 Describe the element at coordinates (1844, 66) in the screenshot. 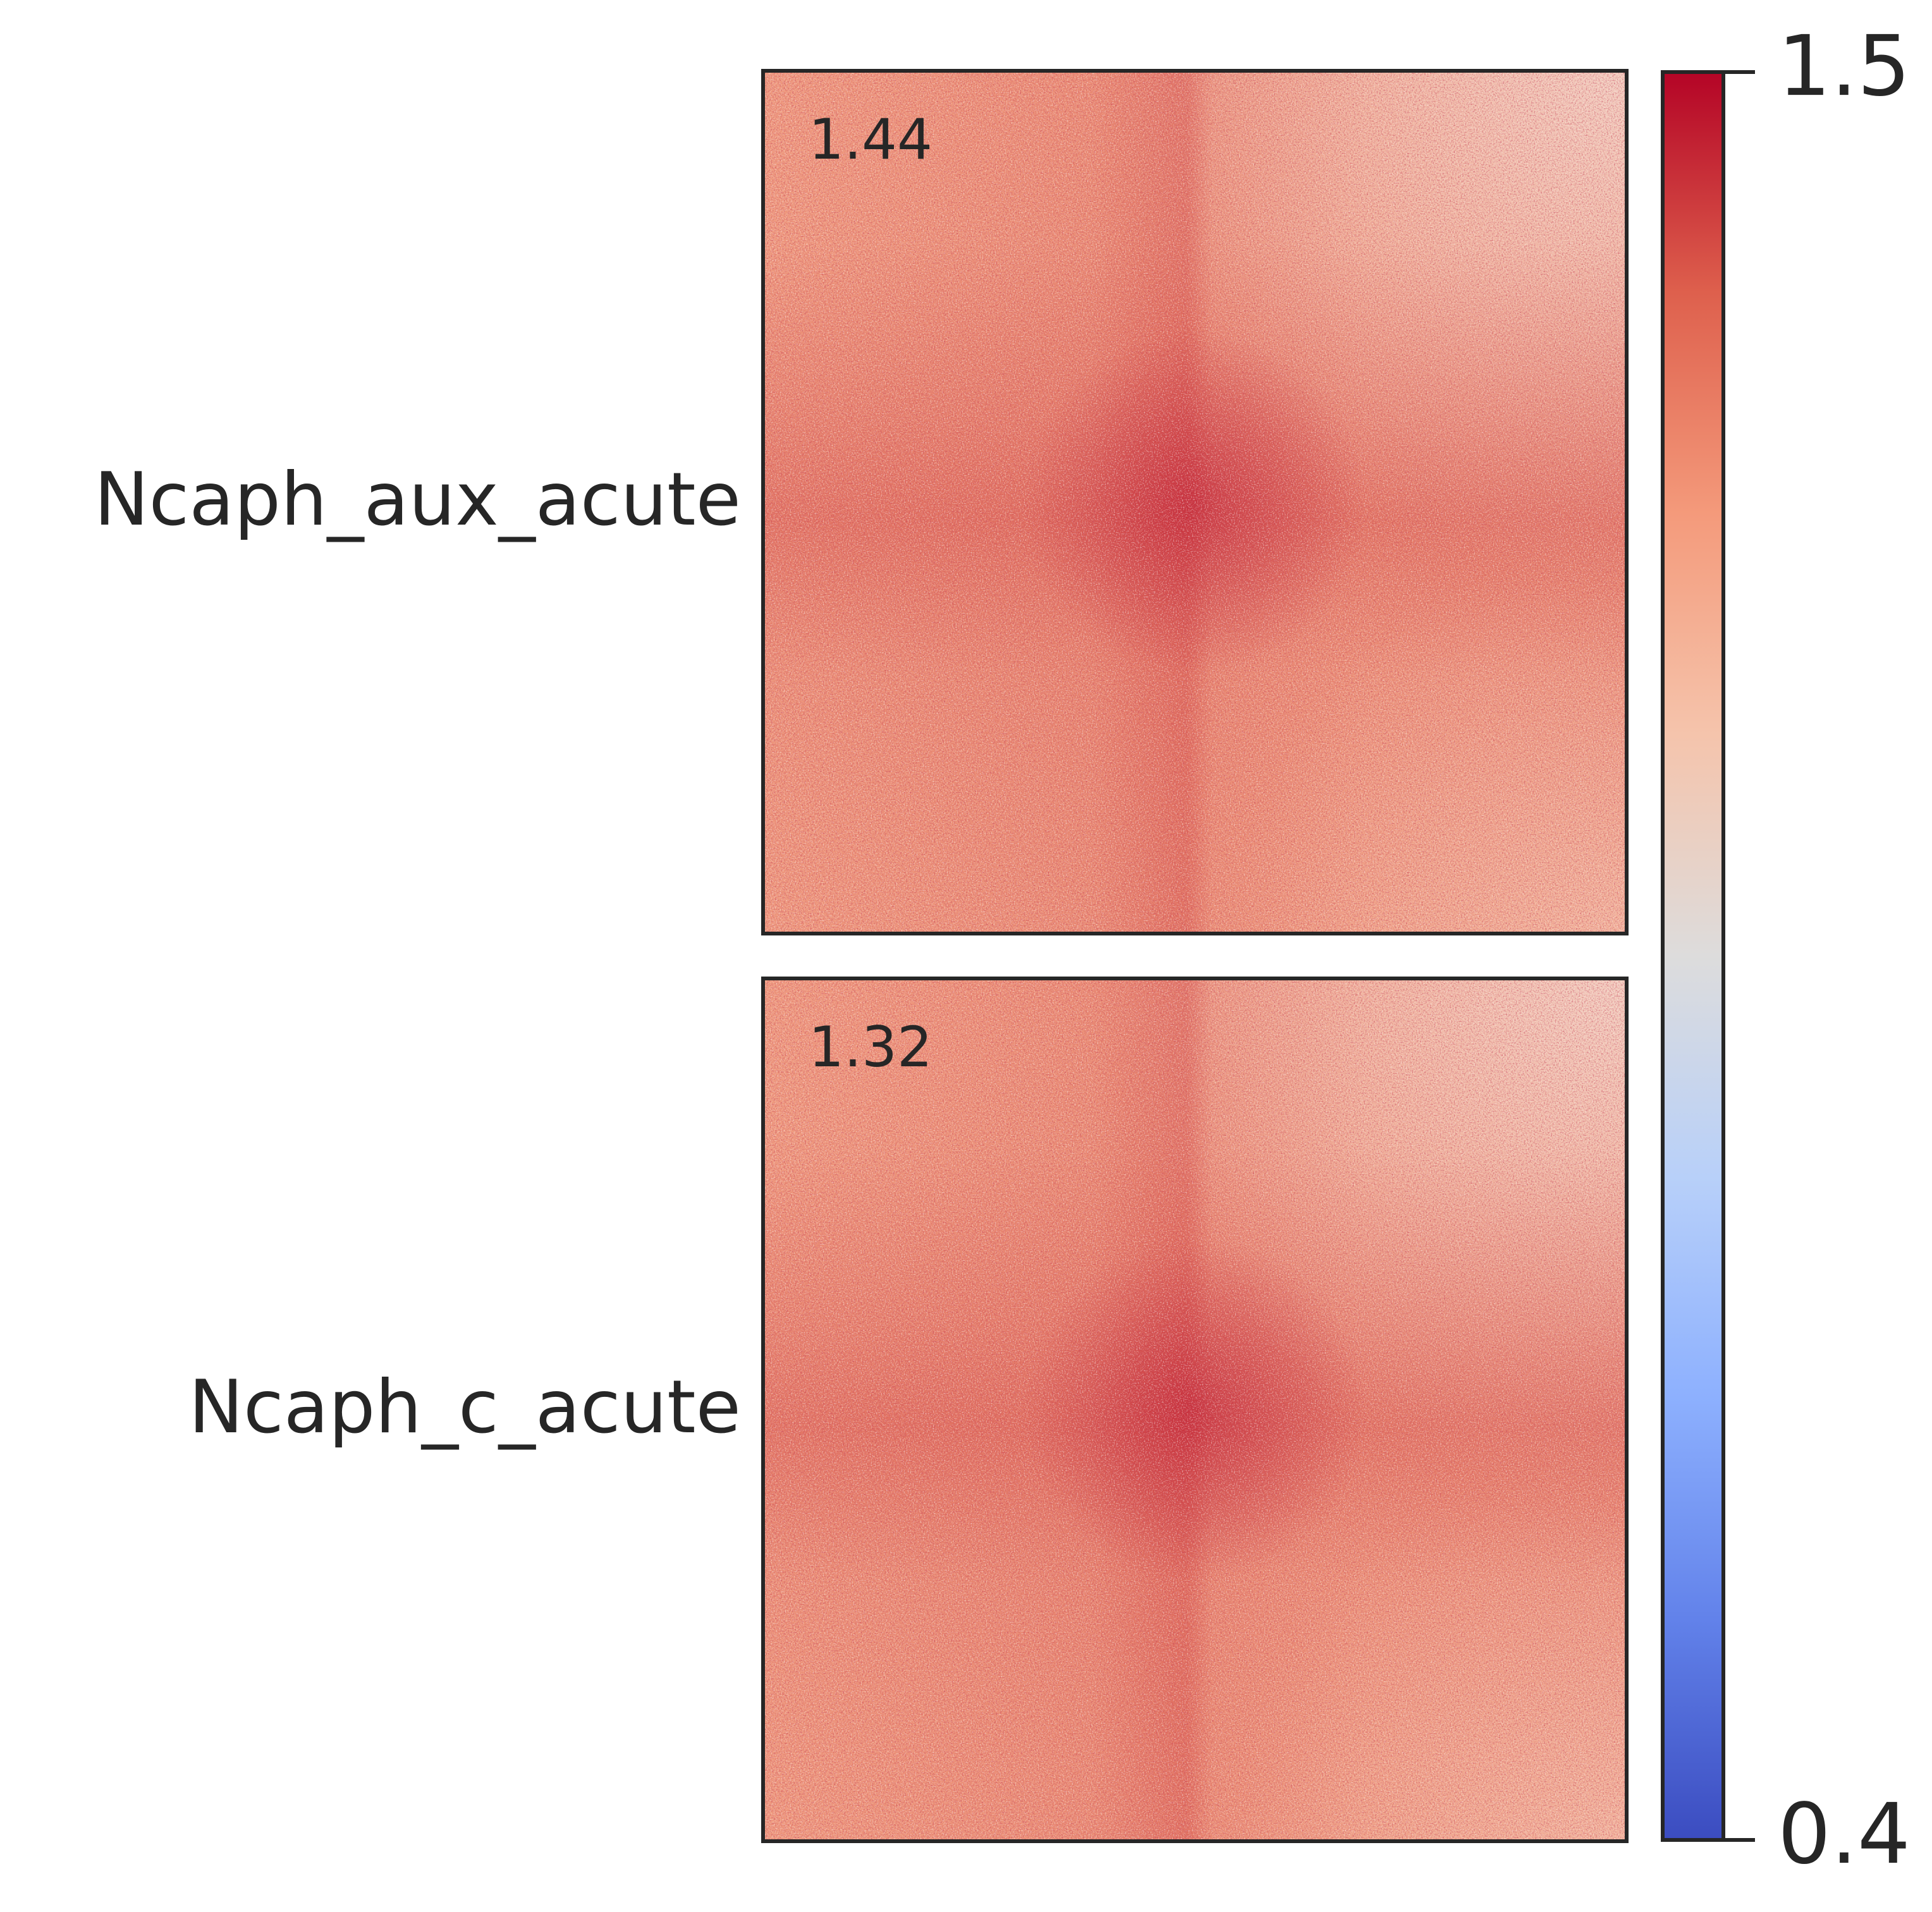

I see `colorbar-tick-label: 1.5` at that location.